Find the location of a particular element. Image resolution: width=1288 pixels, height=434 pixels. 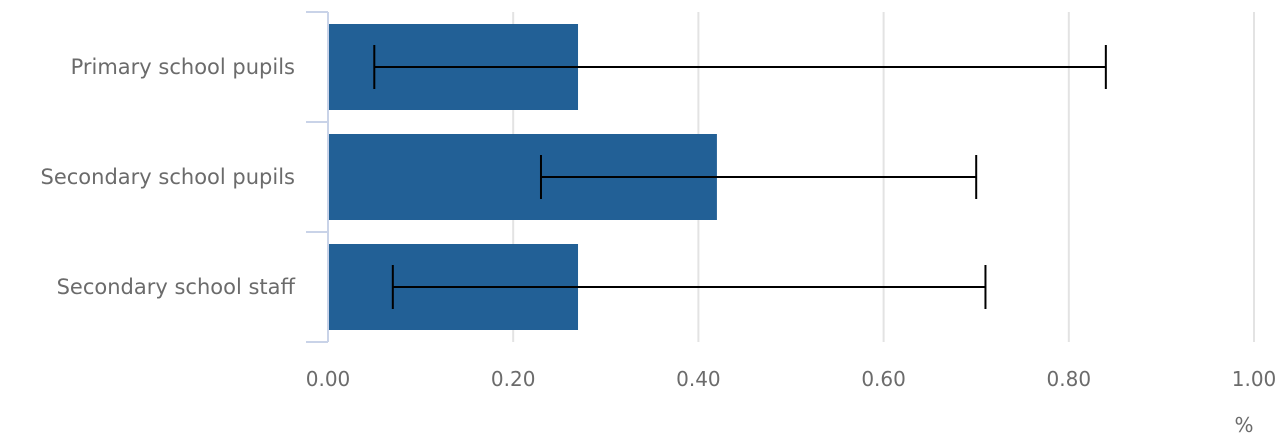

x-tick-label: 0.20 is located at coordinates (513, 379).